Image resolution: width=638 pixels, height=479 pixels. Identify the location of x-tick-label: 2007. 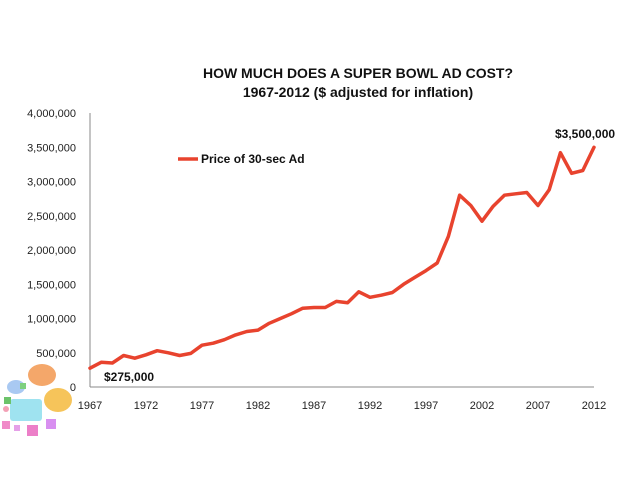
(538, 406).